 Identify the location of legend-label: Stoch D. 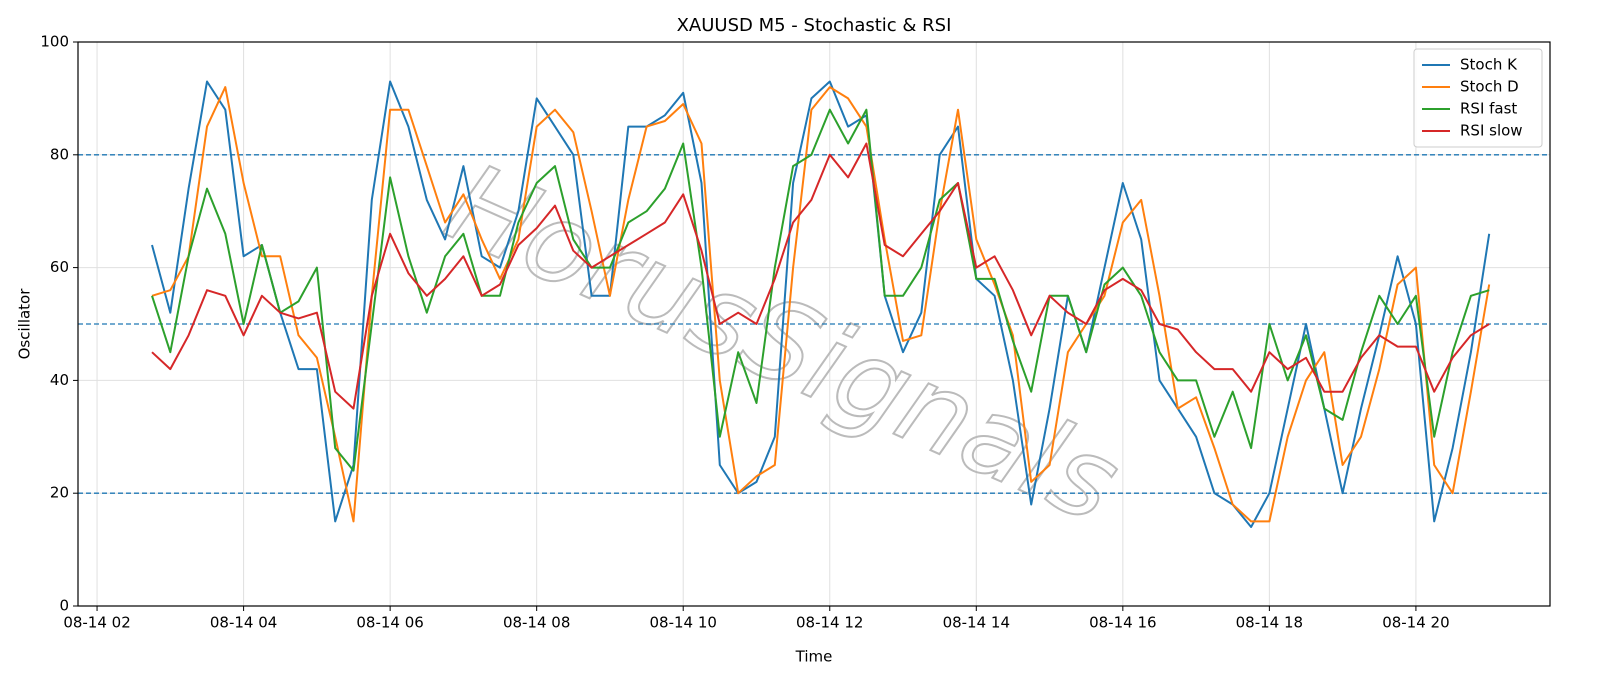
(1489, 87).